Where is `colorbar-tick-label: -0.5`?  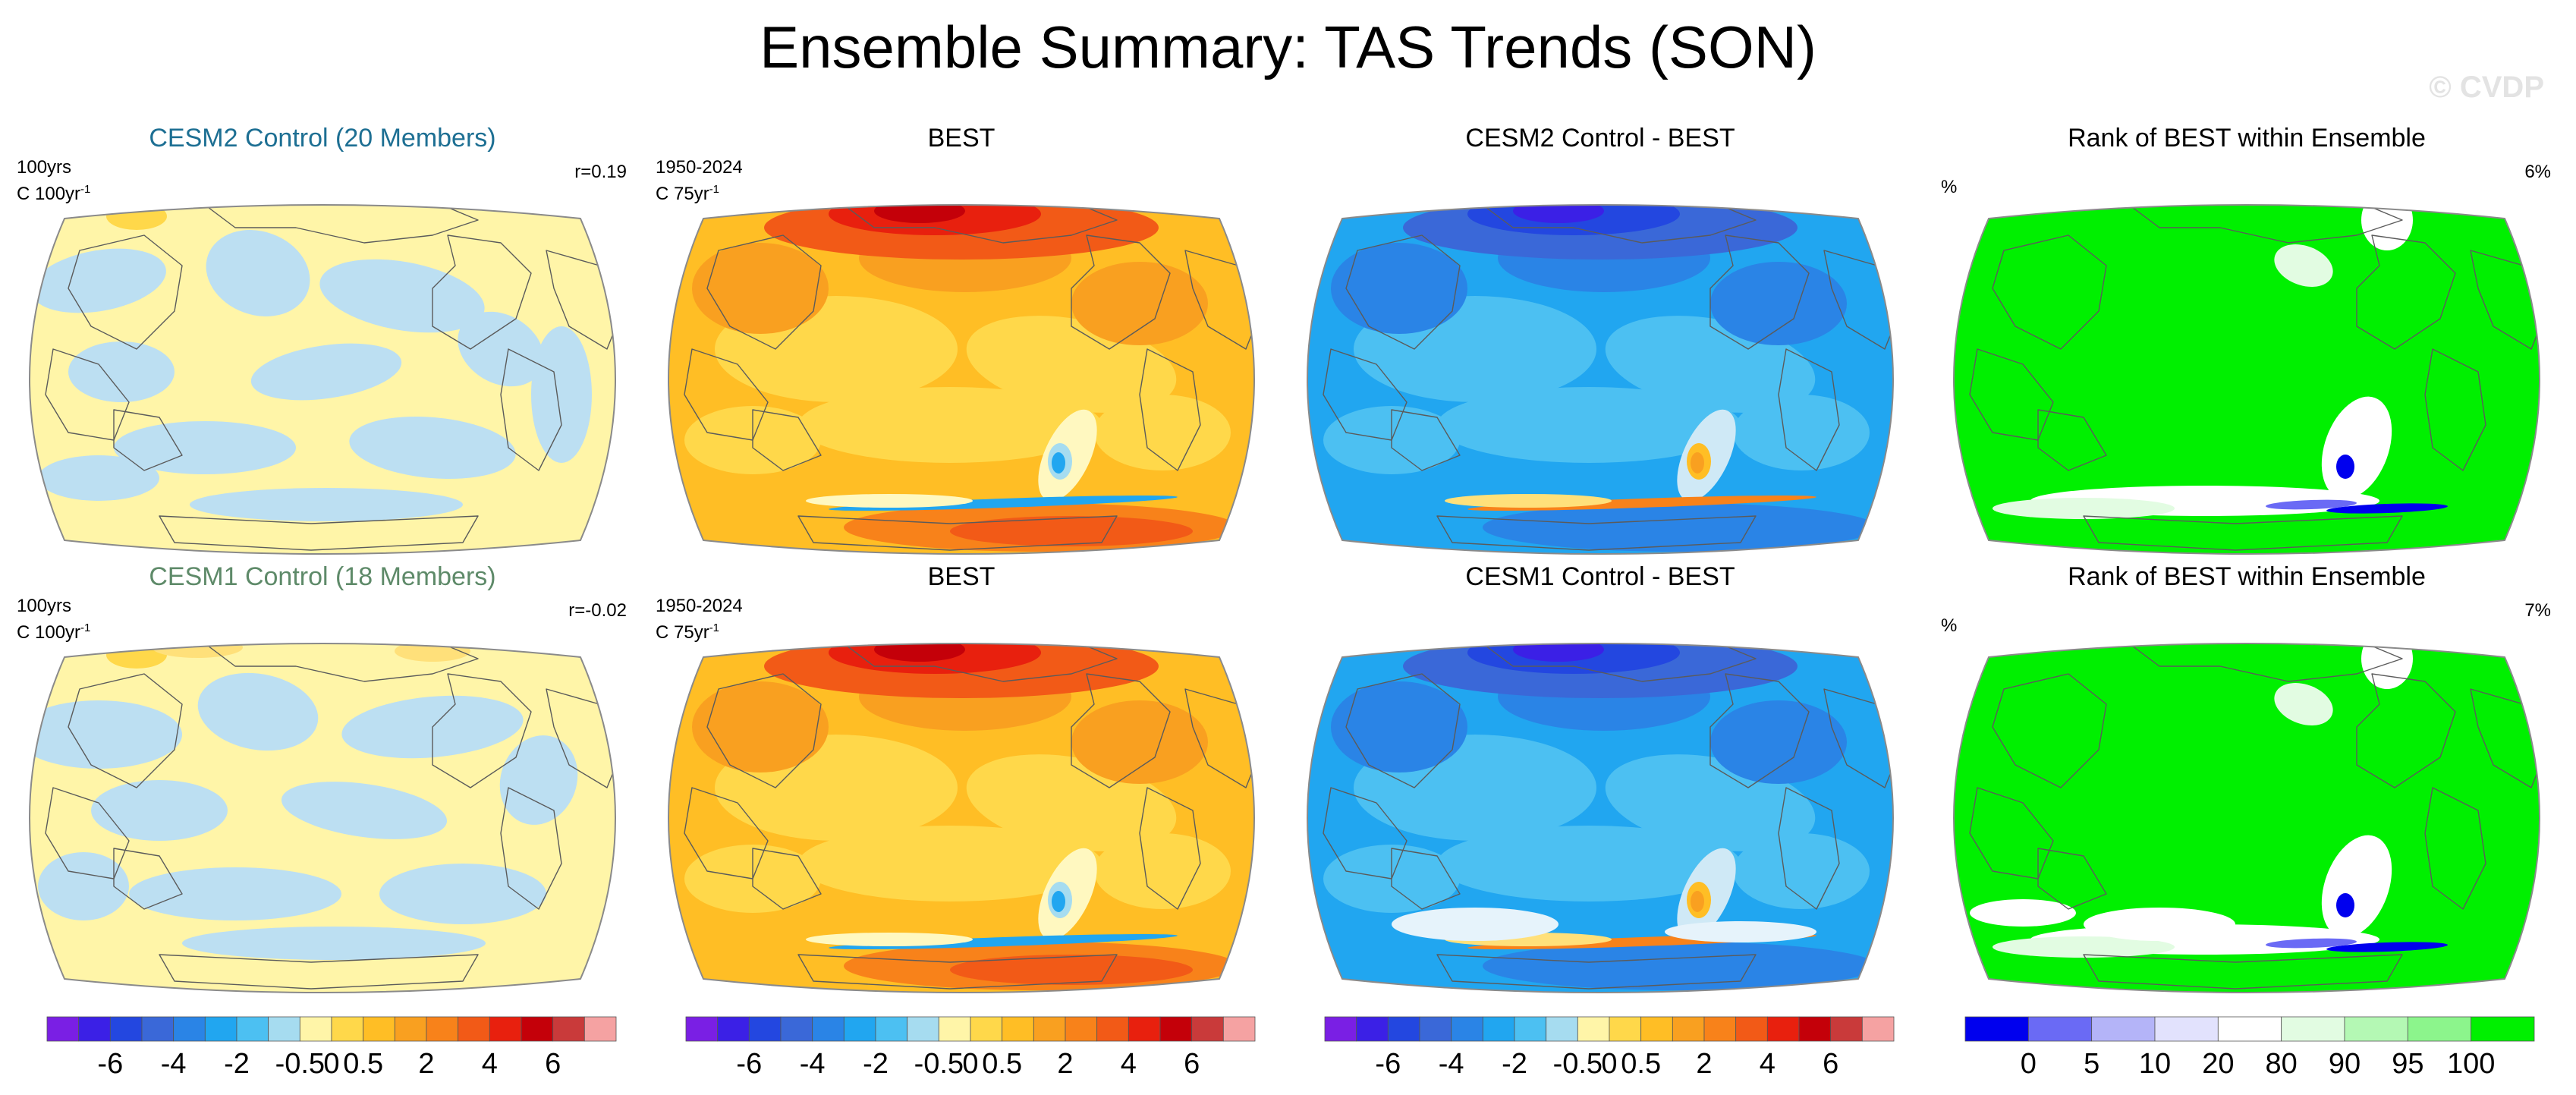
colorbar-tick-label: -0.5 is located at coordinates (1578, 1064).